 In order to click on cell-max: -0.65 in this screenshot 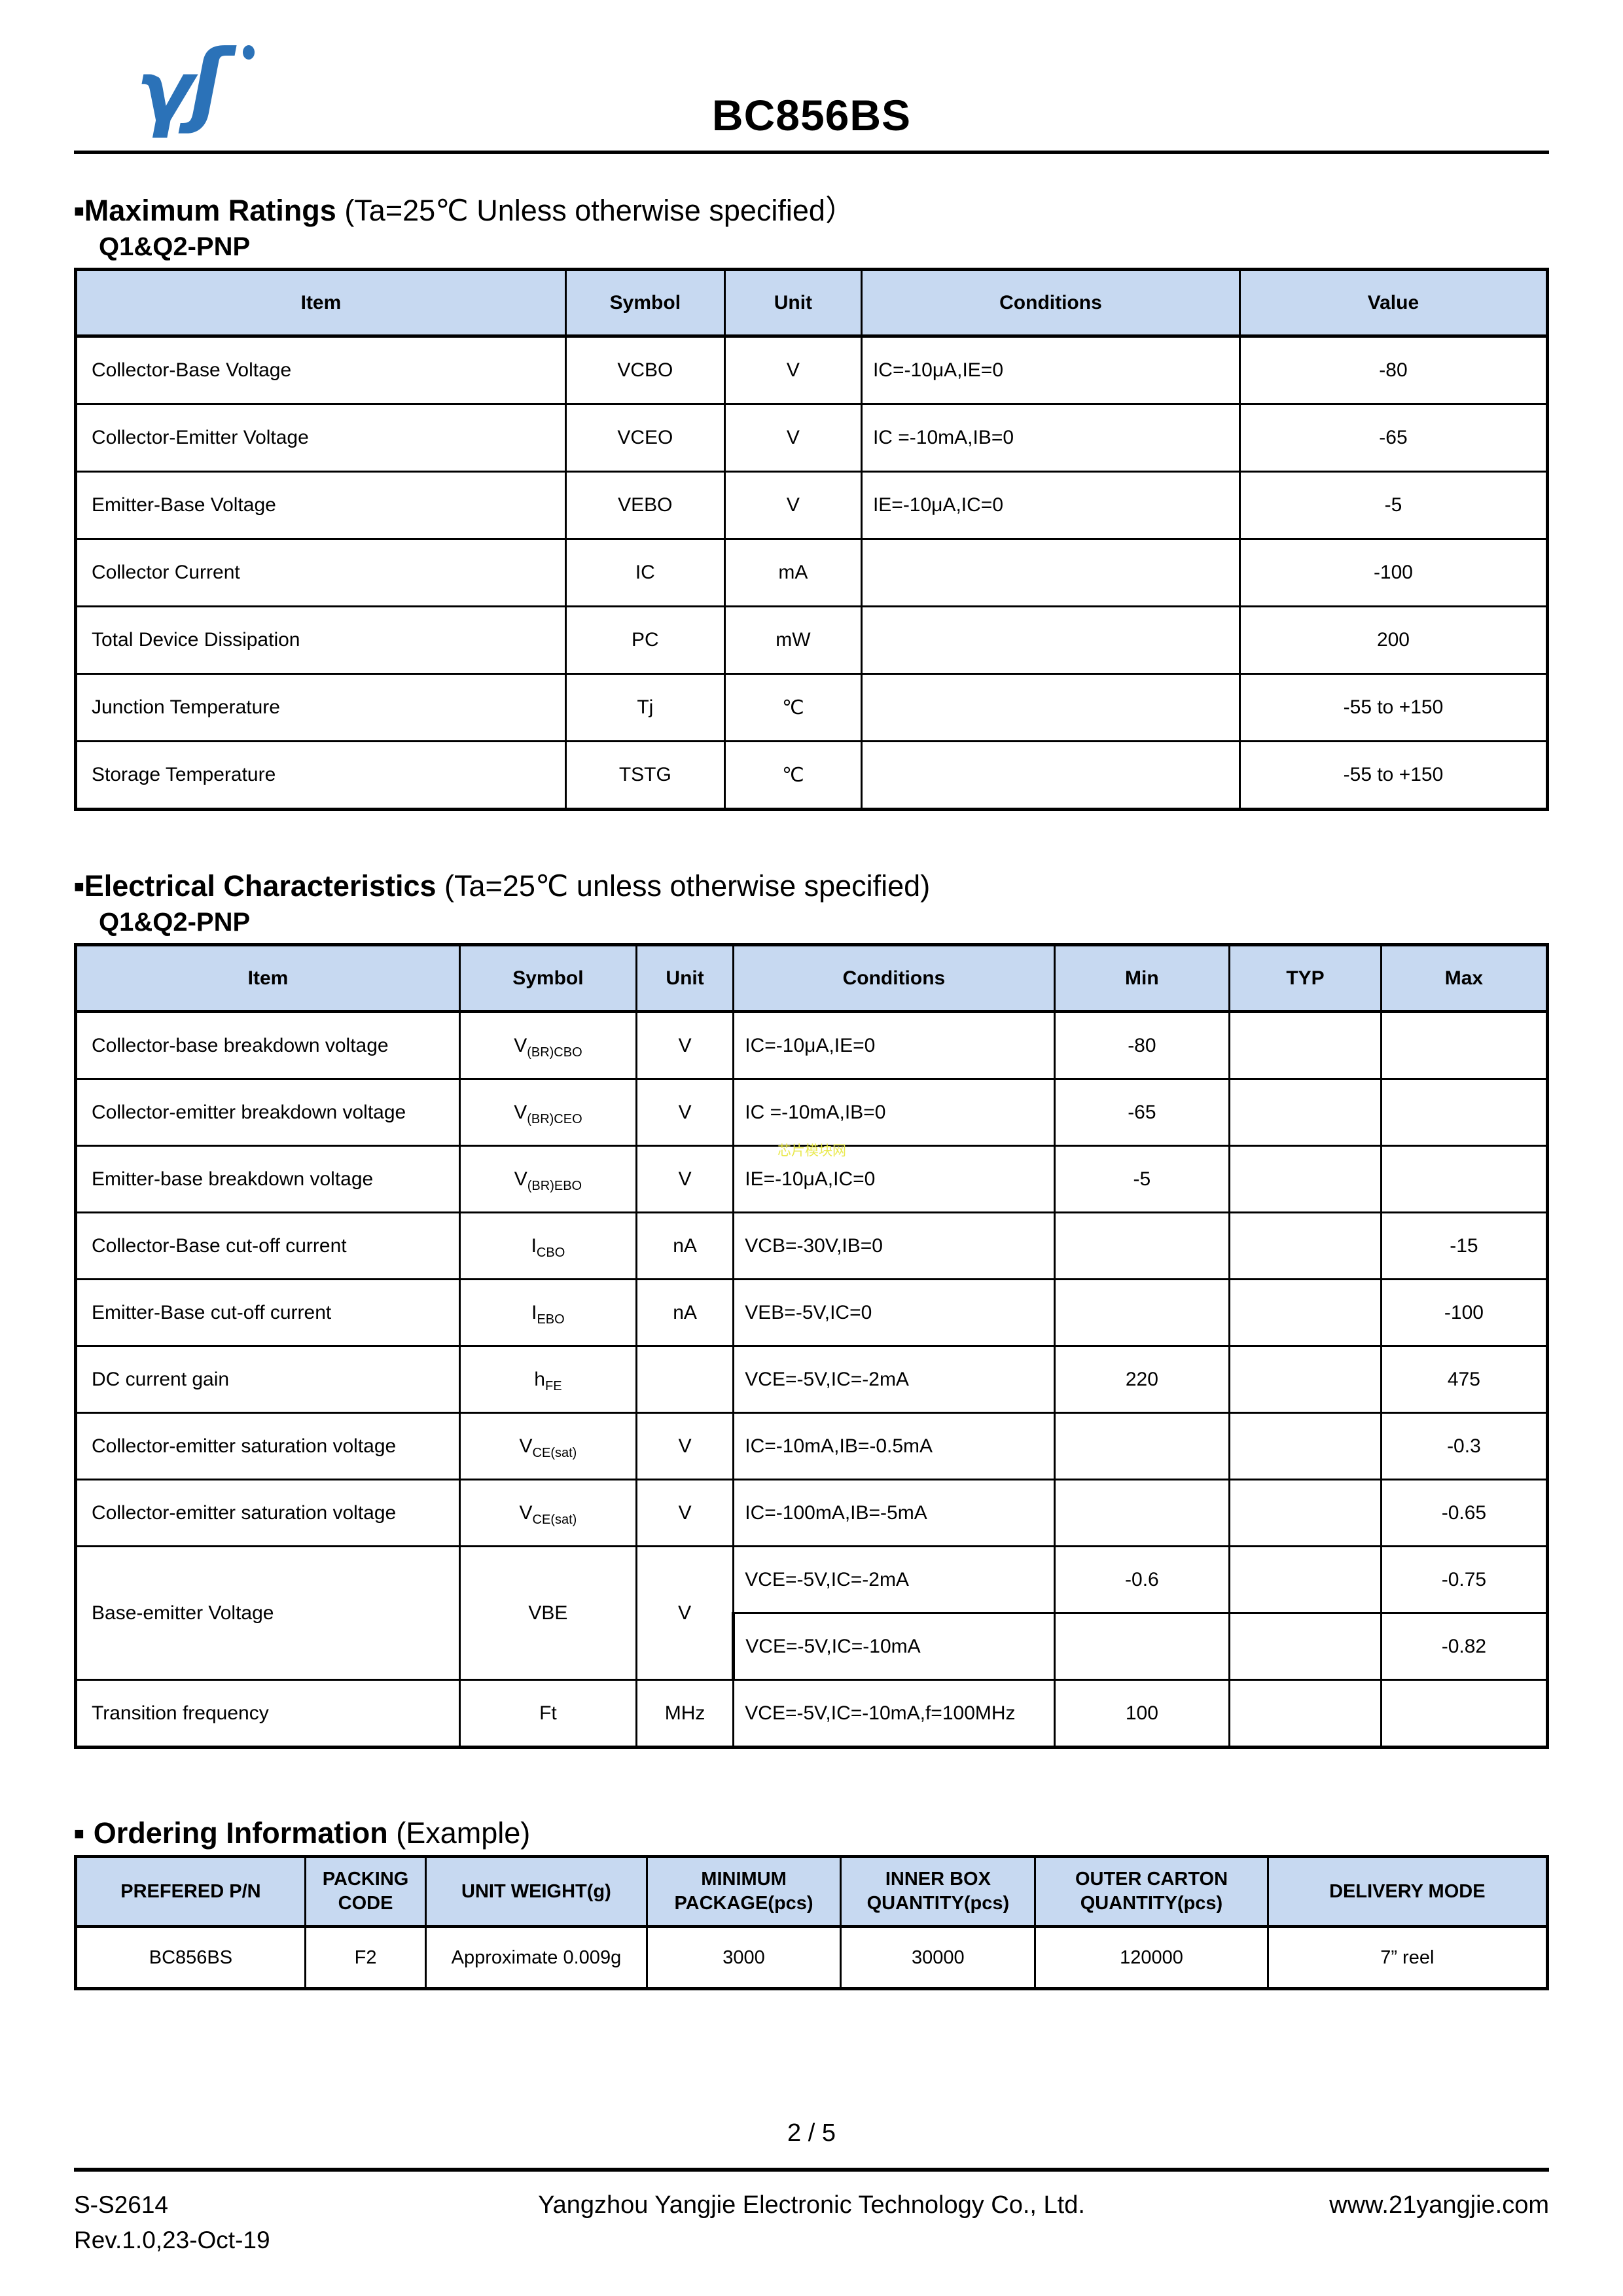, I will do `click(1465, 1513)`.